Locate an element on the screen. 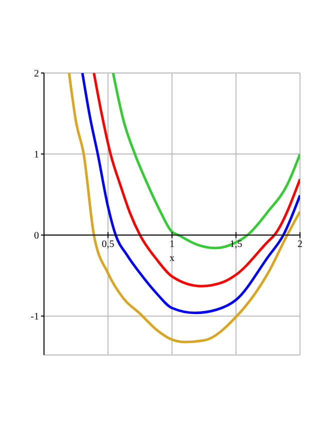 The image size is (327, 423). x-axis-title: x is located at coordinates (172, 258).